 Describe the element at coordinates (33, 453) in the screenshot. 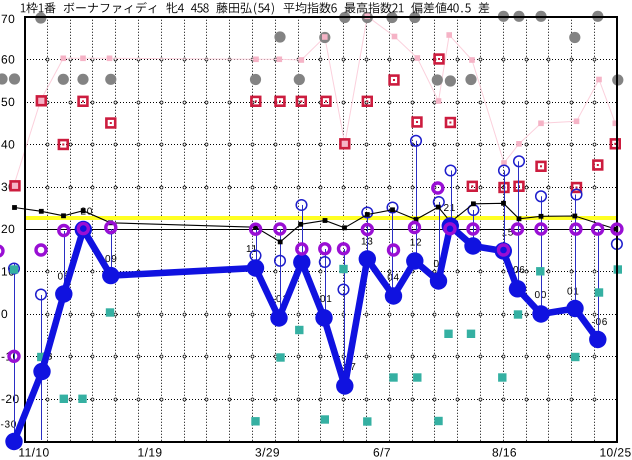

I see `svg-text: 11/10` at that location.